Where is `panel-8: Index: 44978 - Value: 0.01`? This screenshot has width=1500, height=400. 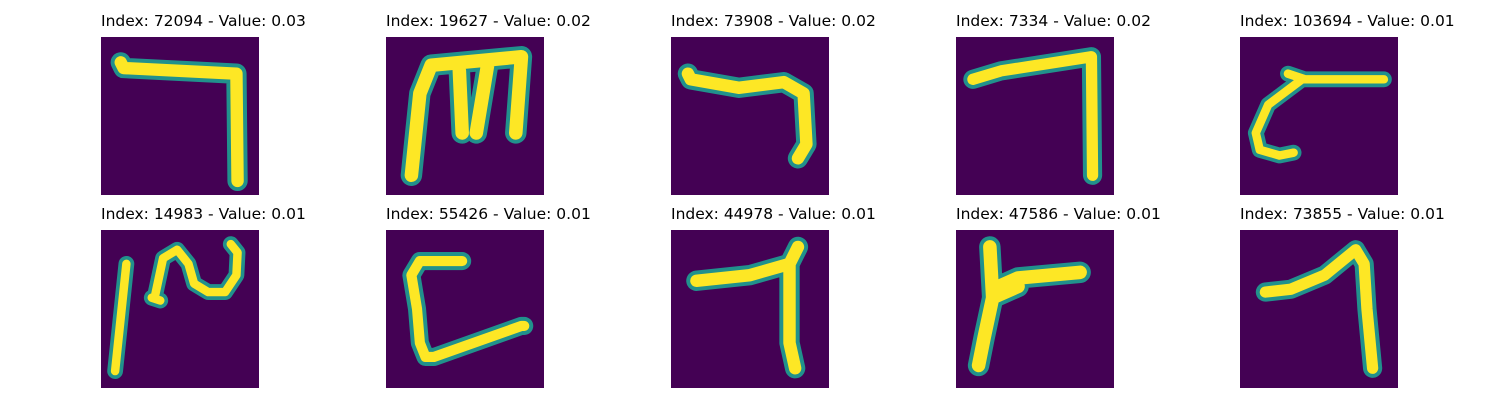
panel-8: Index: 44978 - Value: 0.01 is located at coordinates (773, 297).